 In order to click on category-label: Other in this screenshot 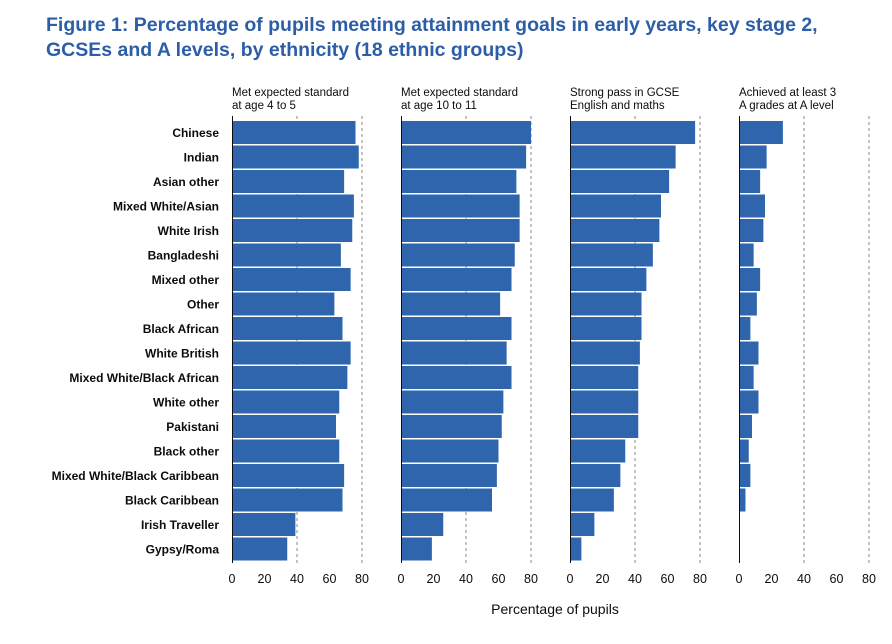, I will do `click(203, 305)`.